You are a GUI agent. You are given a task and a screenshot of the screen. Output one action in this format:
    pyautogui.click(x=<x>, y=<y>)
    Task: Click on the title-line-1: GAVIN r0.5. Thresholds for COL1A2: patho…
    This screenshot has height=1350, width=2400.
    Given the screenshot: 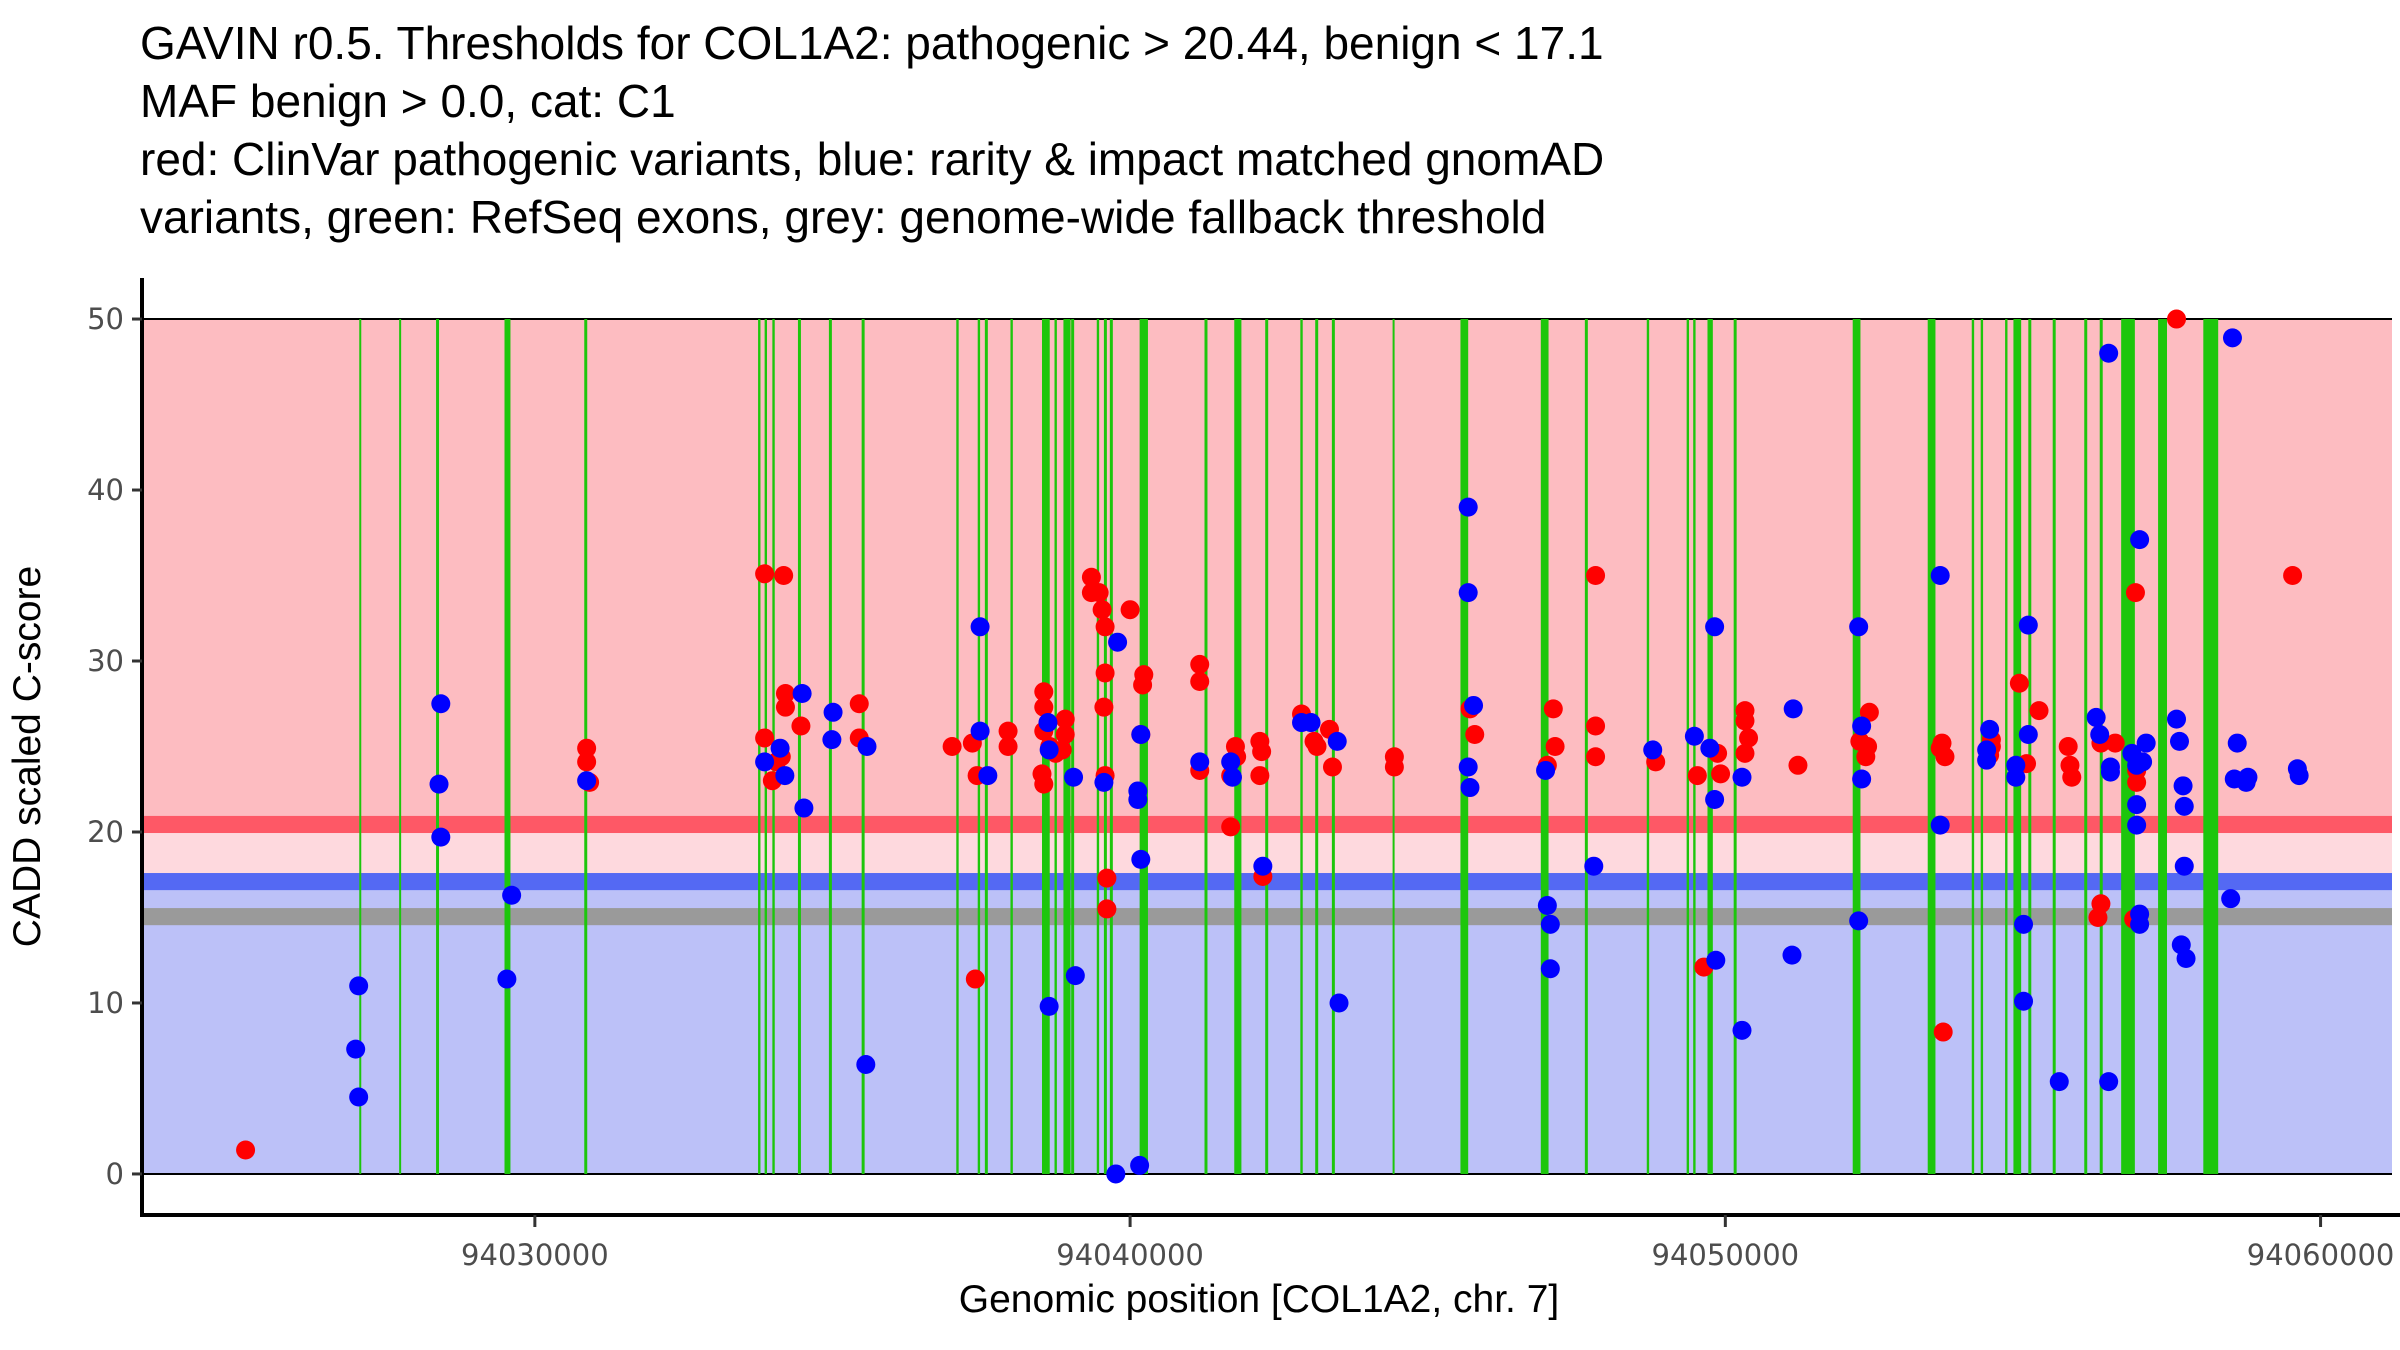 What is the action you would take?
    pyautogui.click(x=872, y=43)
    